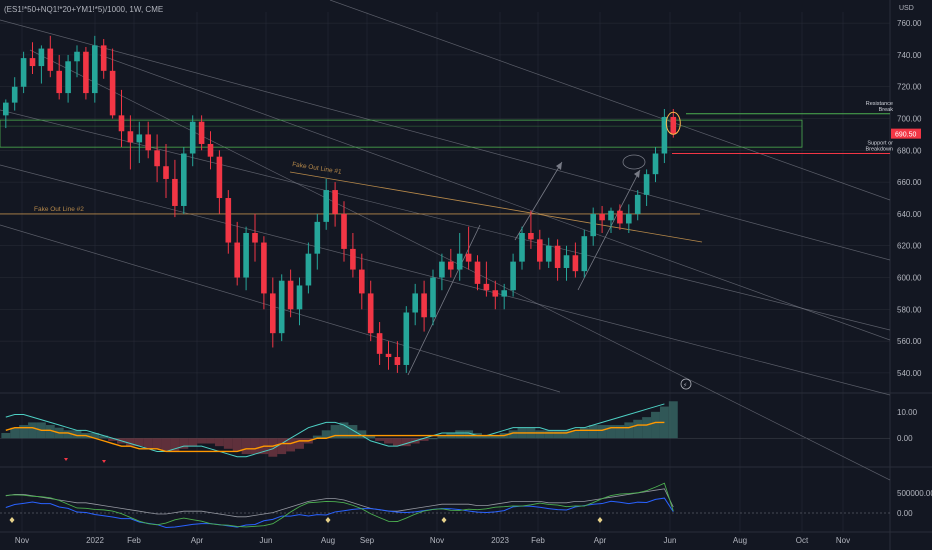 This screenshot has width=932, height=550. Describe the element at coordinates (909, 150) in the screenshot. I see `price-tick-label: 680.00` at that location.